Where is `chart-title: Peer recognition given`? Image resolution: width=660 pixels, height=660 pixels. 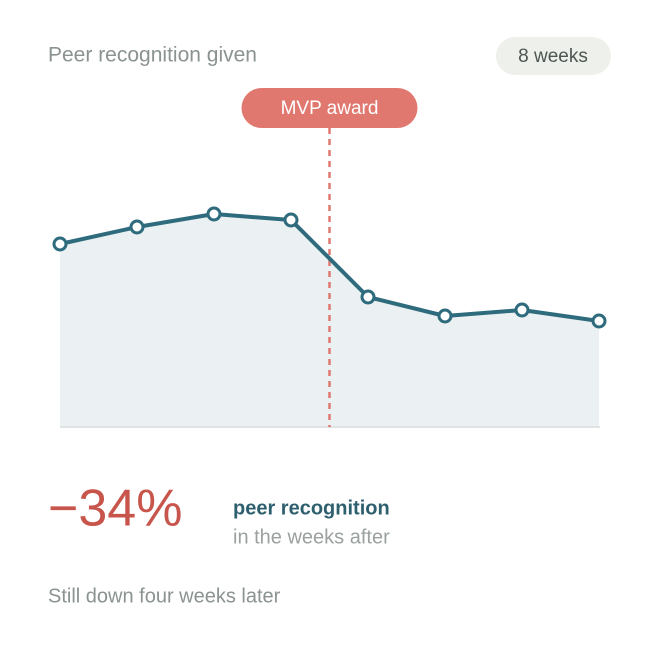
chart-title: Peer recognition given is located at coordinates (152, 55).